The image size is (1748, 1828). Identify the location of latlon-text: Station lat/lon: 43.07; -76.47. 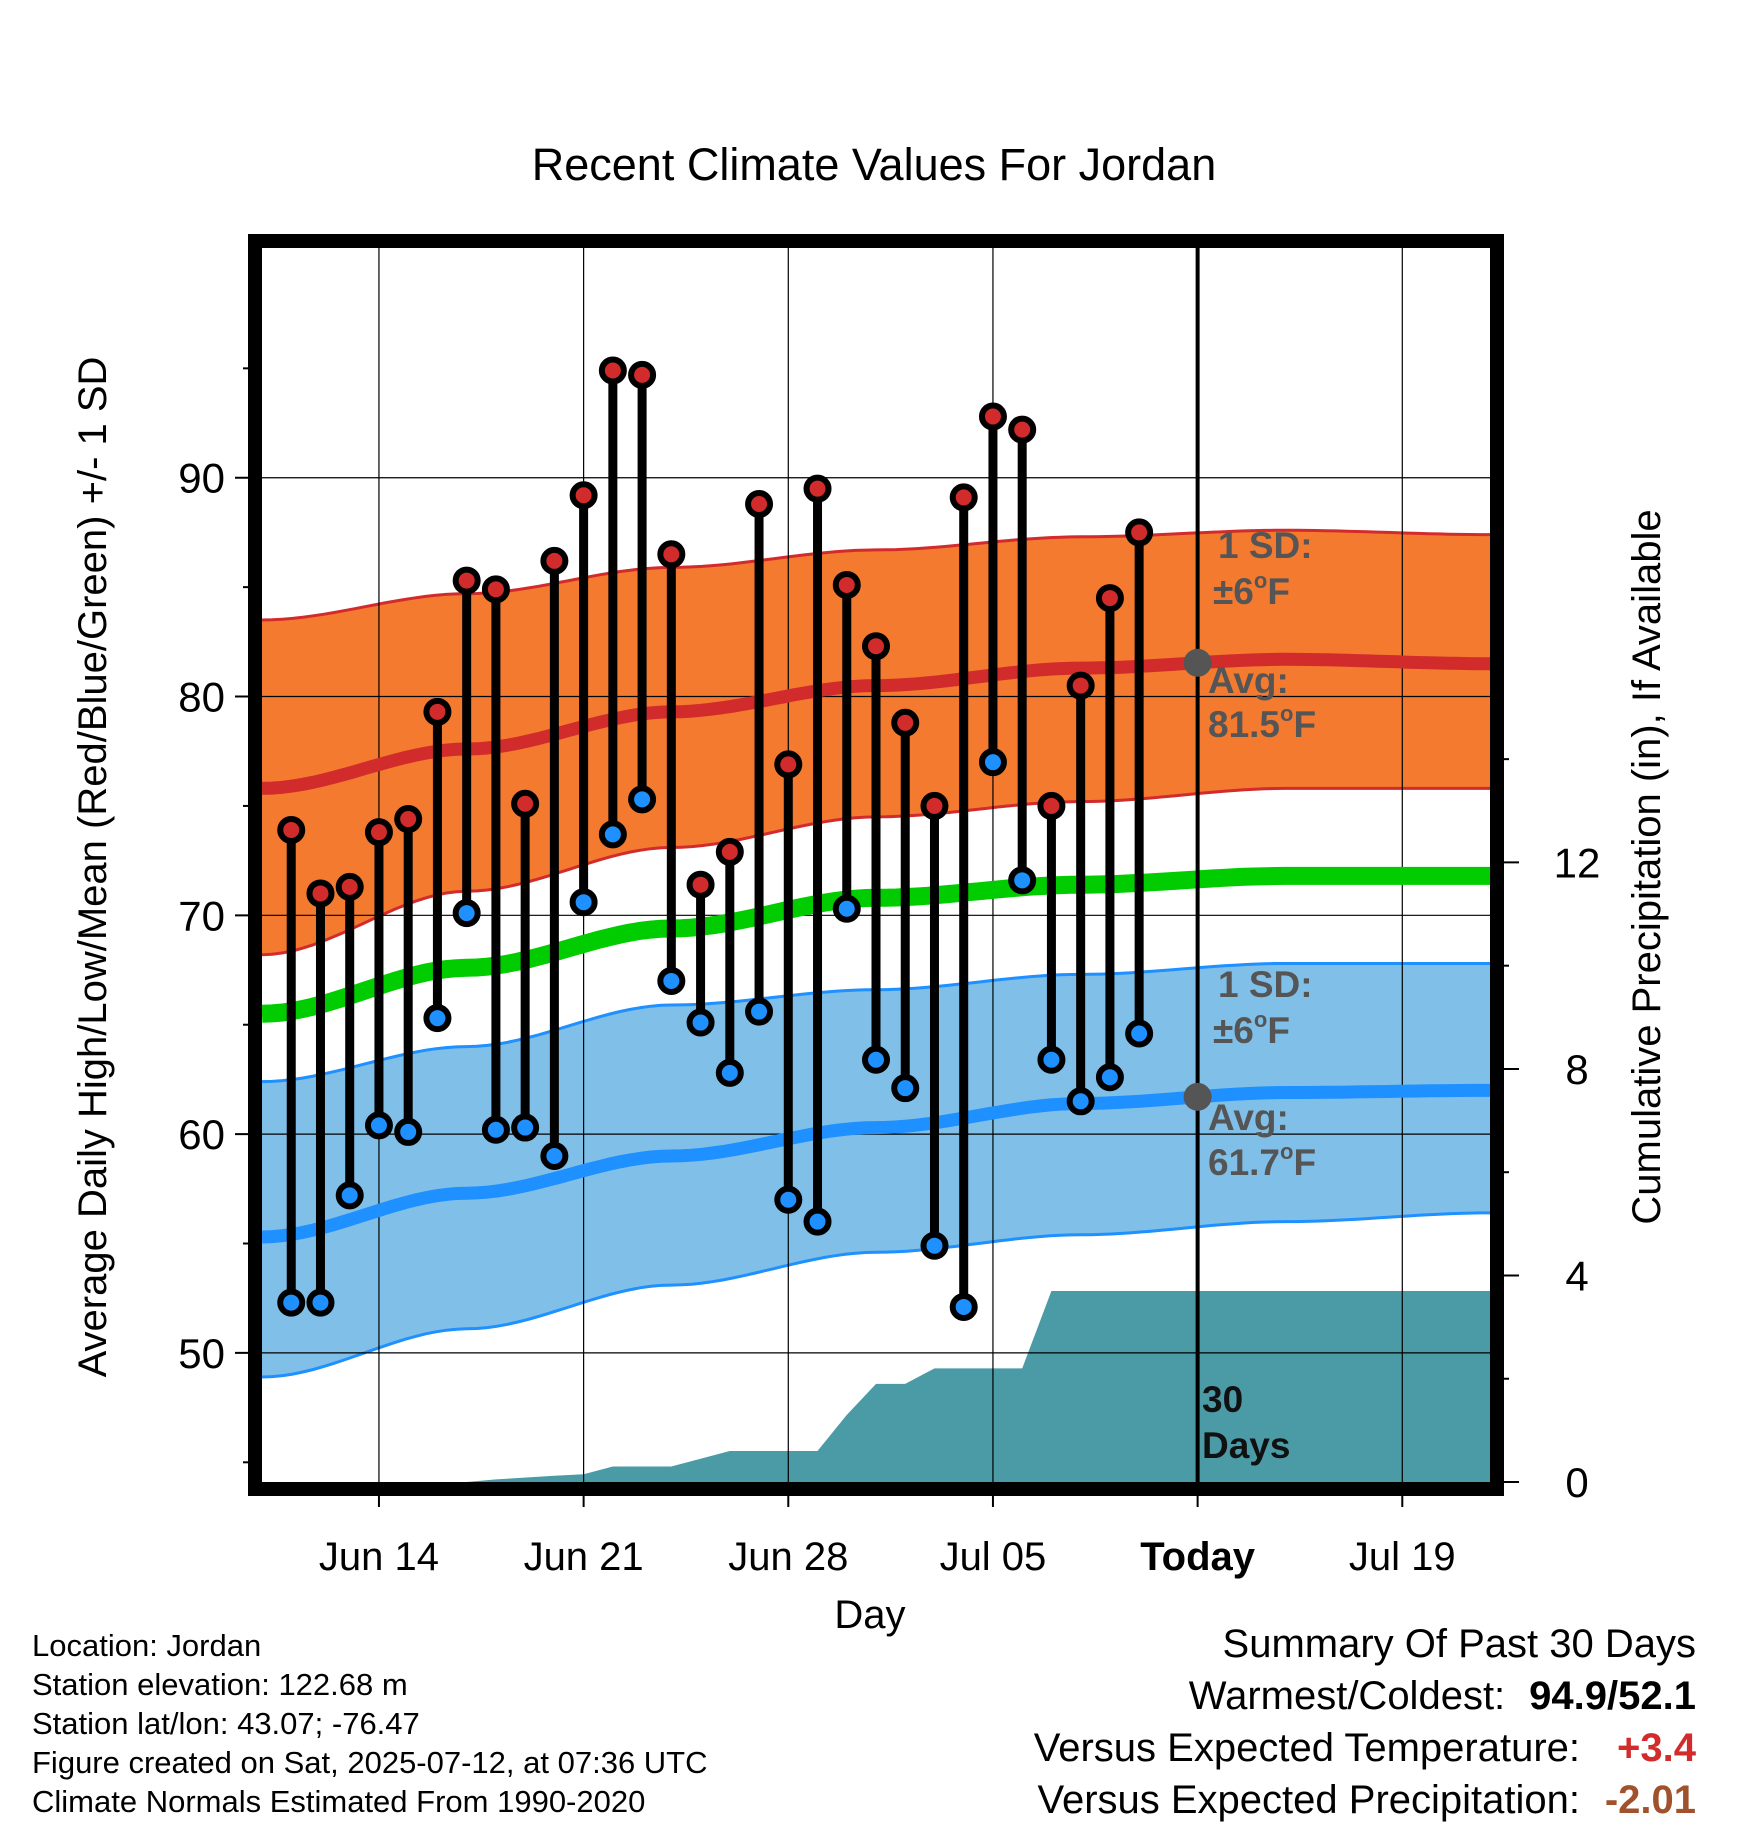
(226, 1723).